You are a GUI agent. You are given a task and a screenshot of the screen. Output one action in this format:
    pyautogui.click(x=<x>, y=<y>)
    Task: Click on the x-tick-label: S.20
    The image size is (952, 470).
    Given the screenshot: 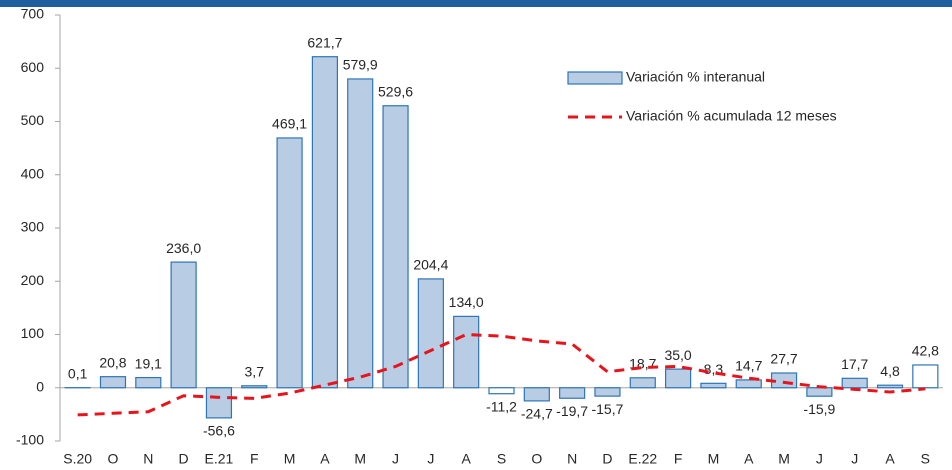 What is the action you would take?
    pyautogui.click(x=77, y=459)
    